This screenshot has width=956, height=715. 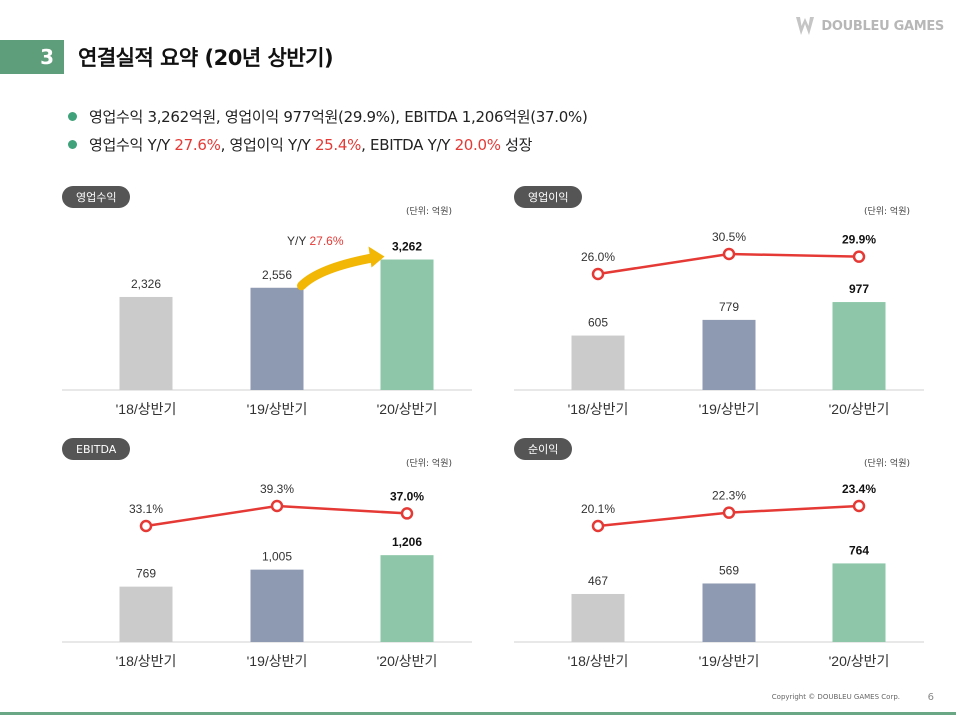 What do you see at coordinates (407, 542) in the screenshot?
I see `bar-value-label: 1,206` at bounding box center [407, 542].